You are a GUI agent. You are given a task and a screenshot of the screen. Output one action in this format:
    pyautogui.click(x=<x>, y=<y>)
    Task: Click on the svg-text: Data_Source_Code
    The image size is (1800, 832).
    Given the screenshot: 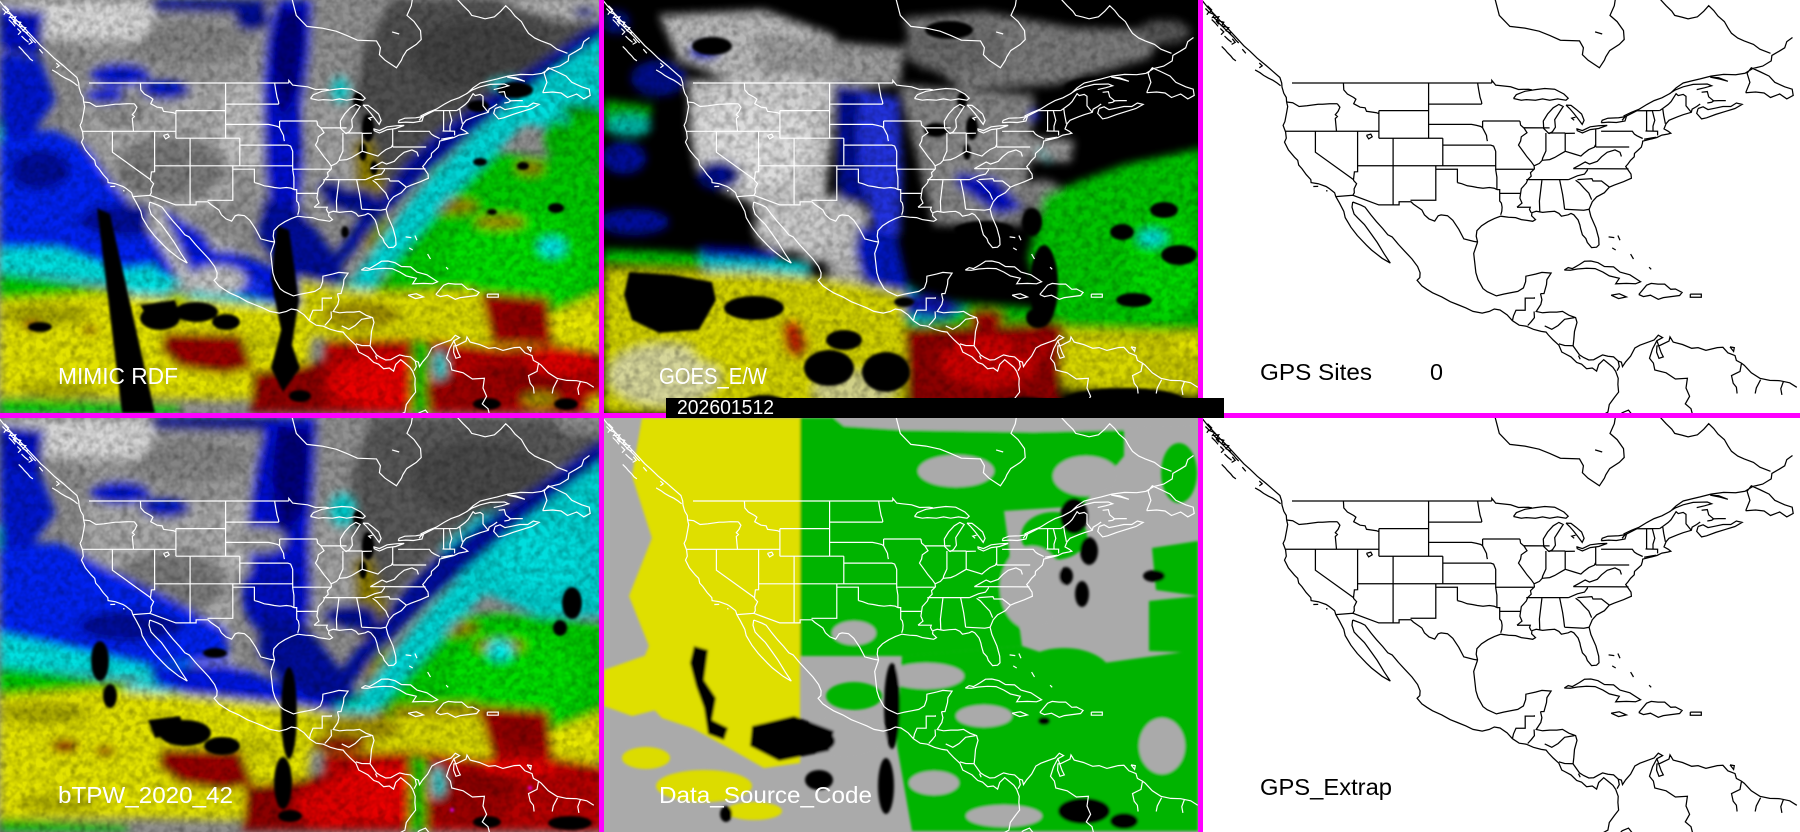 What is the action you would take?
    pyautogui.click(x=765, y=795)
    